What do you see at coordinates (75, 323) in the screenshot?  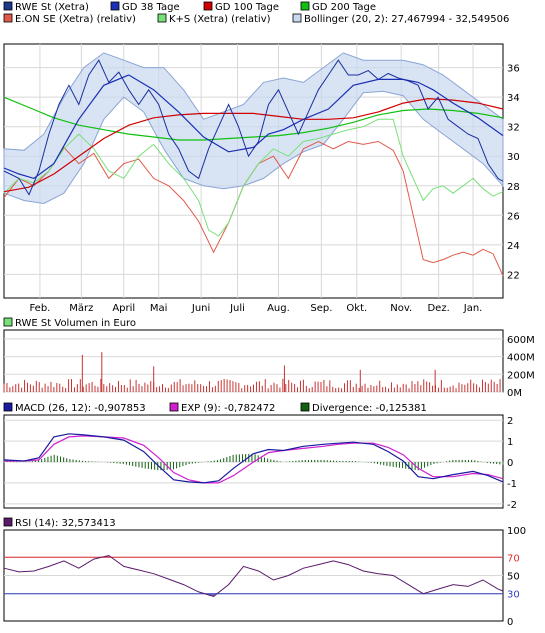 I see `legend-label: RWE St Volumen in Euro` at bounding box center [75, 323].